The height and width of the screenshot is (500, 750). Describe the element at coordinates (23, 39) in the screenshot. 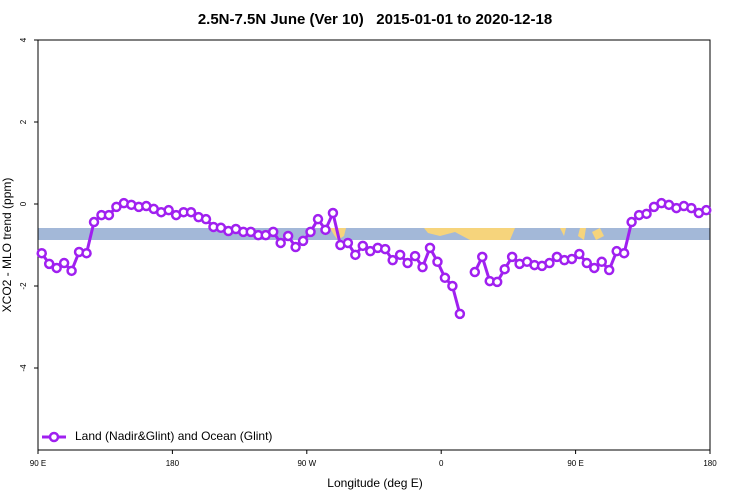

I see `y-tick-label: 4` at that location.